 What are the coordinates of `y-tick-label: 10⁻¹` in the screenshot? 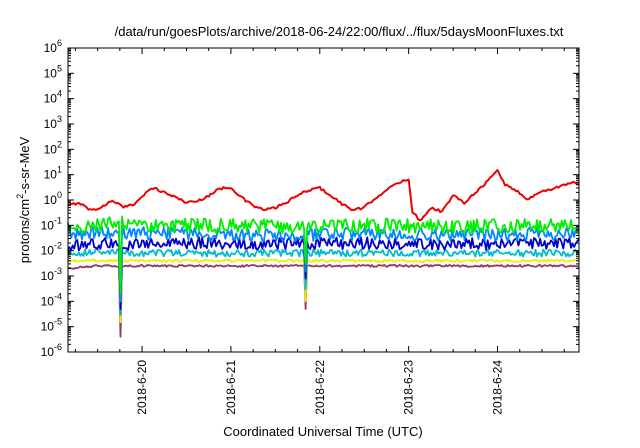 It's located at (51, 223).